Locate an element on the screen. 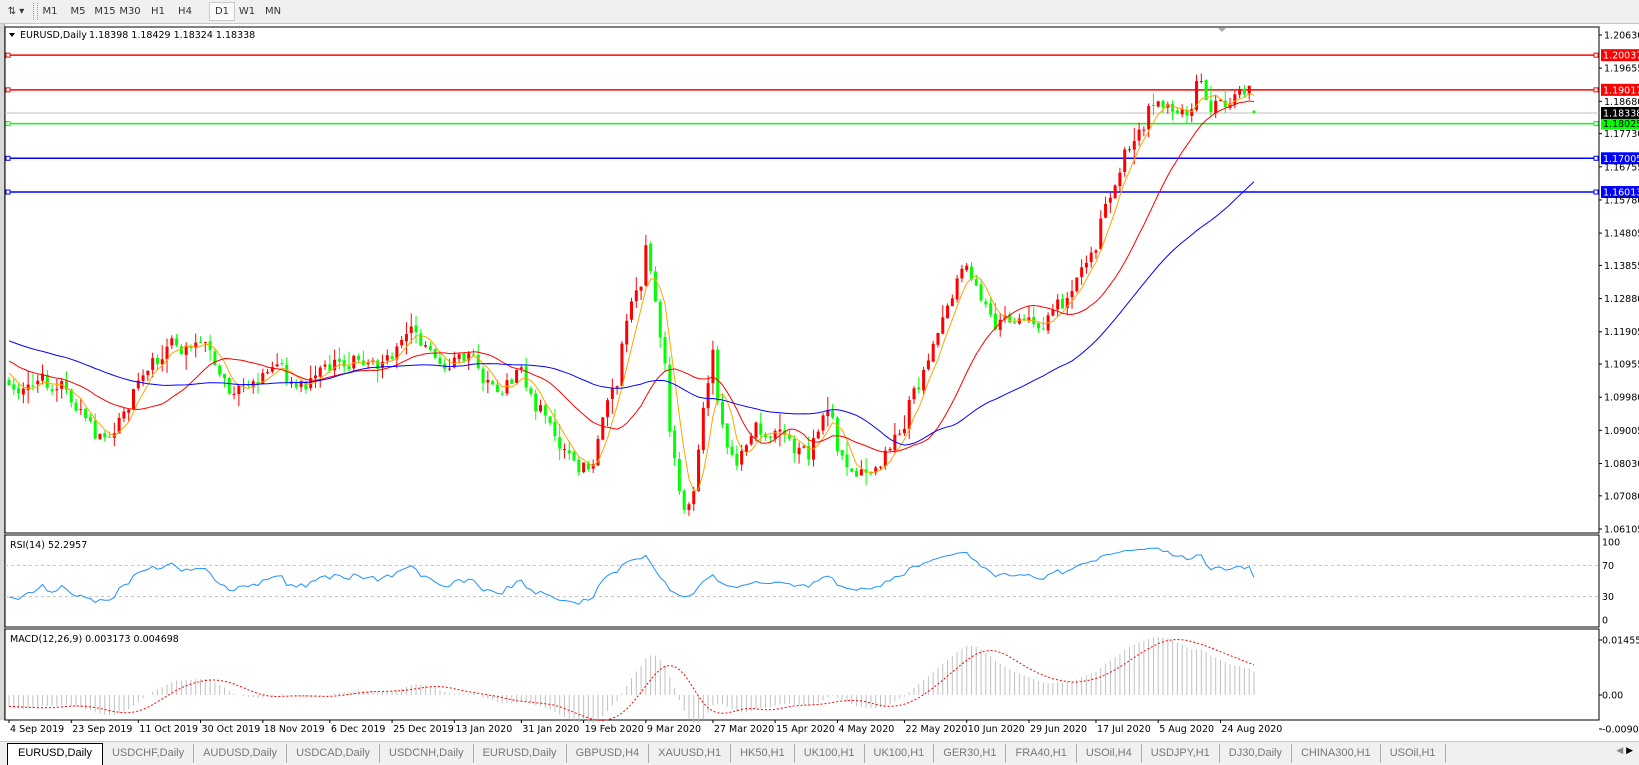 The width and height of the screenshot is (1639, 765). chart-shift-marker-icon is located at coordinates (1222, 30).